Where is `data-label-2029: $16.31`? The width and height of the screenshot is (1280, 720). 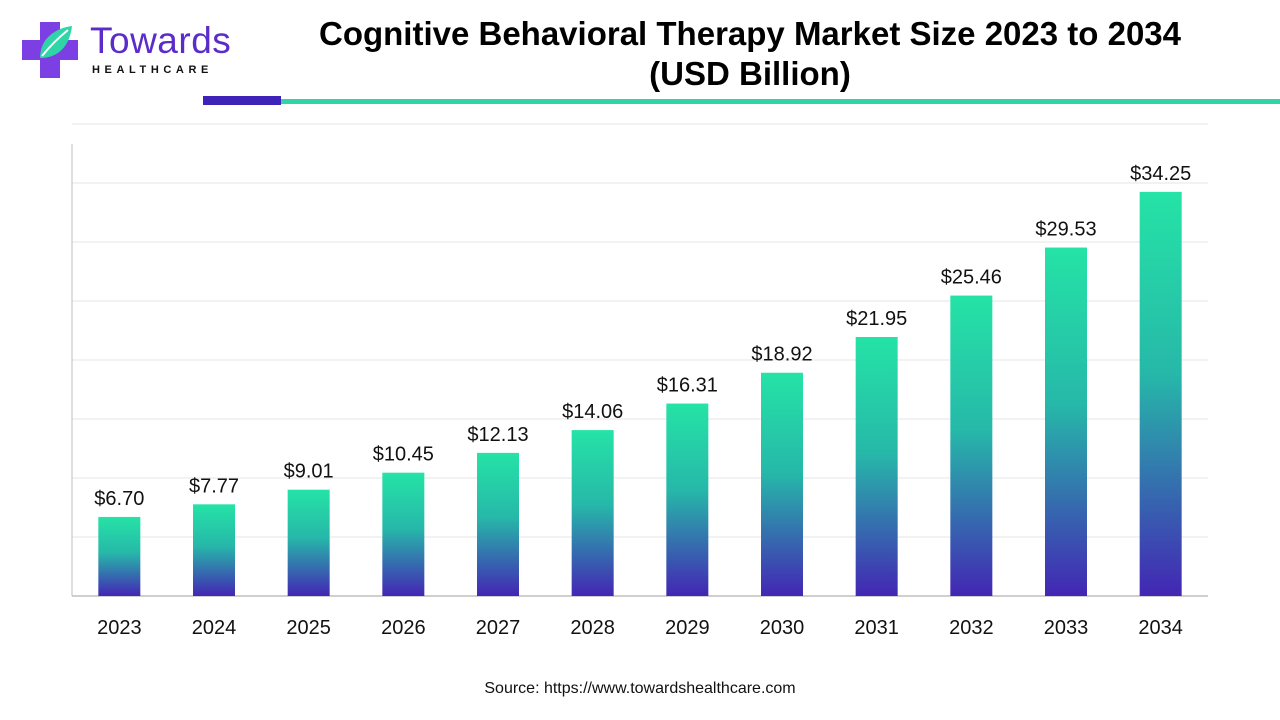 data-label-2029: $16.31 is located at coordinates (687, 386).